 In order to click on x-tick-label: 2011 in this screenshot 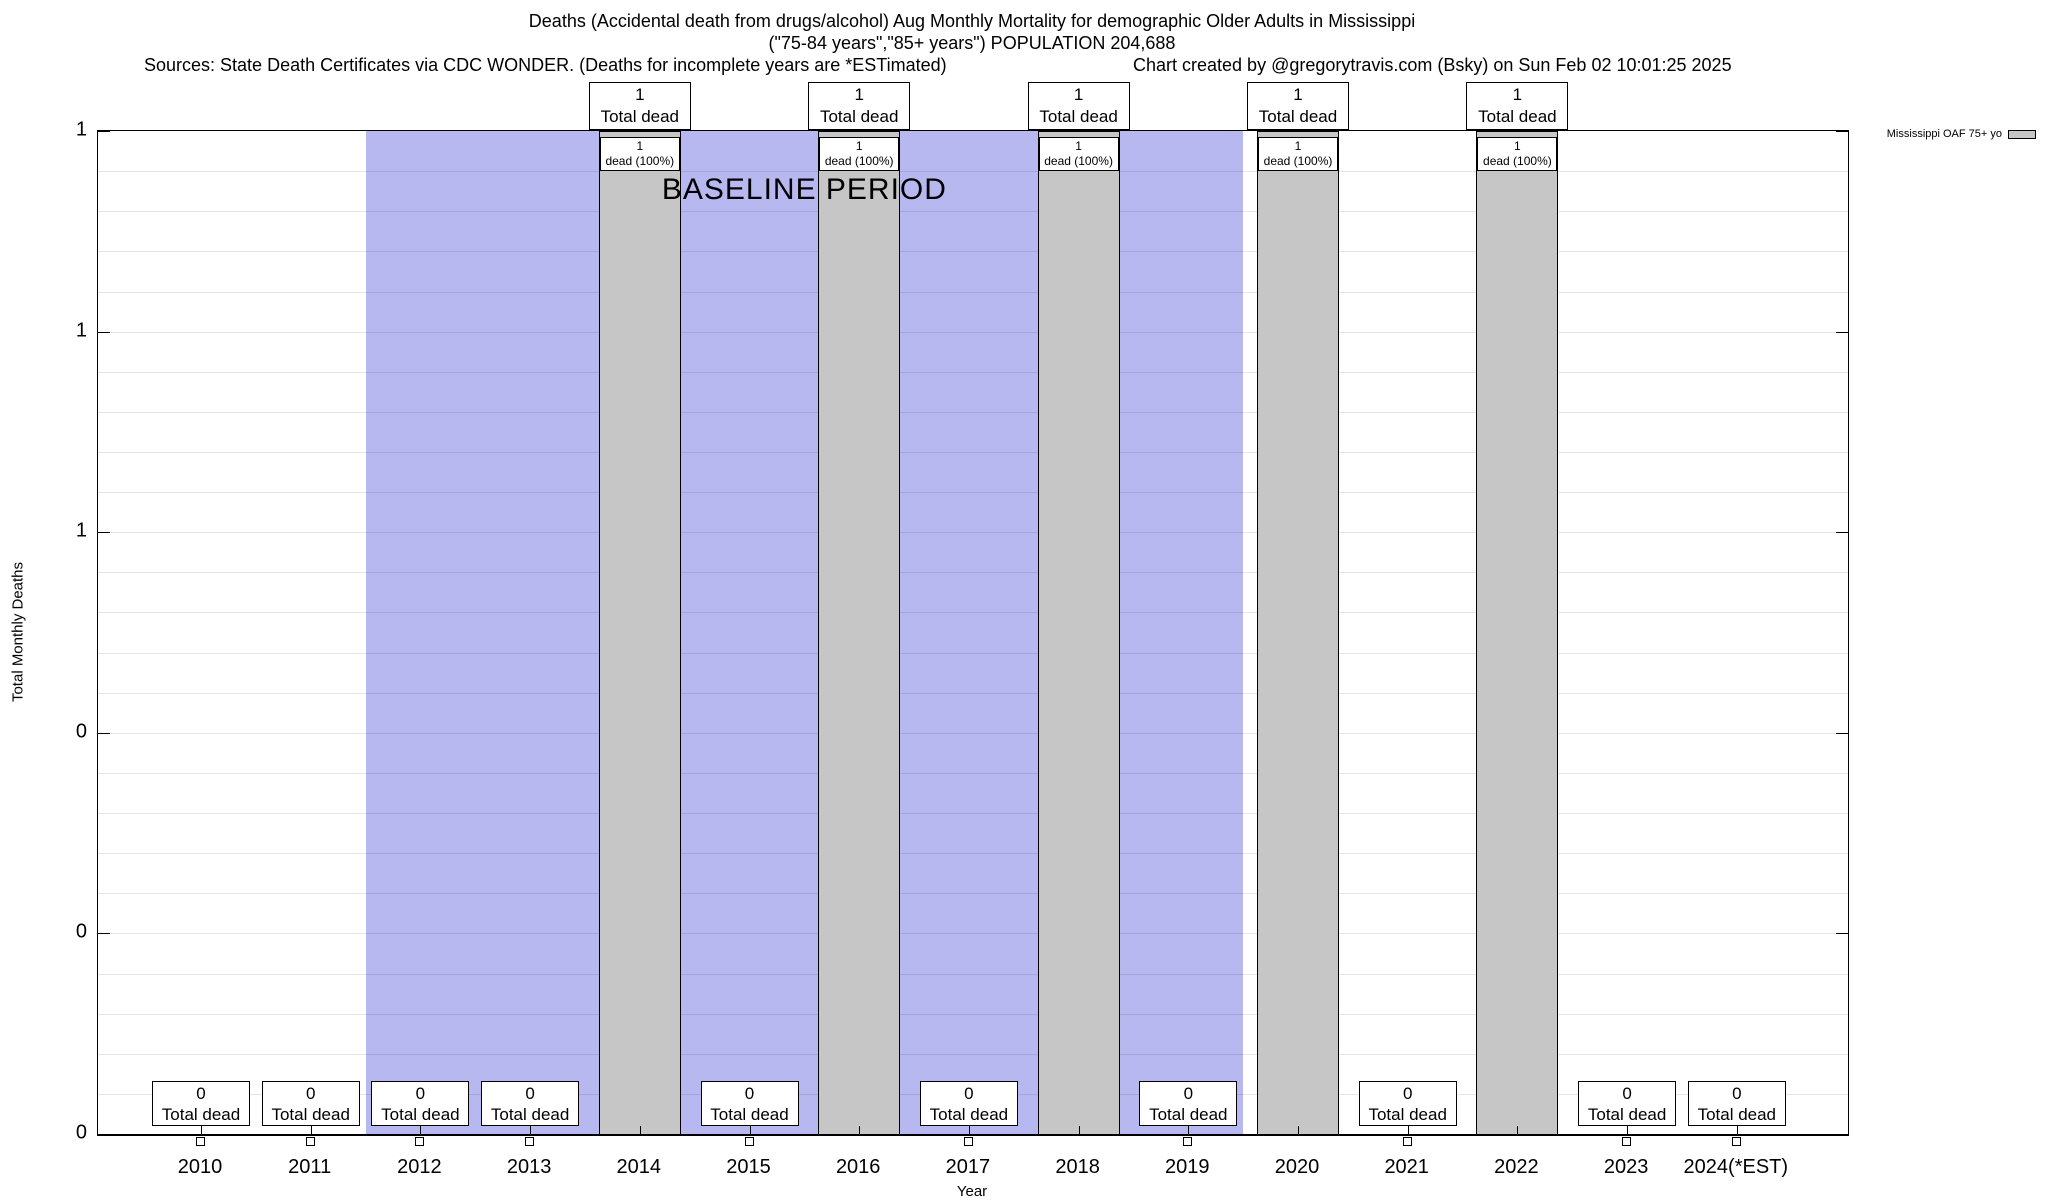, I will do `click(310, 1167)`.